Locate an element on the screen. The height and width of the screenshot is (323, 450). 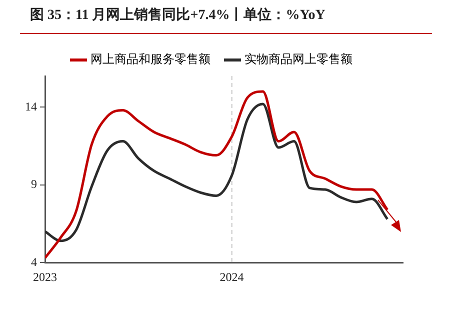
legend-label: 实物商品网上零售额 is located at coordinates (298, 59).